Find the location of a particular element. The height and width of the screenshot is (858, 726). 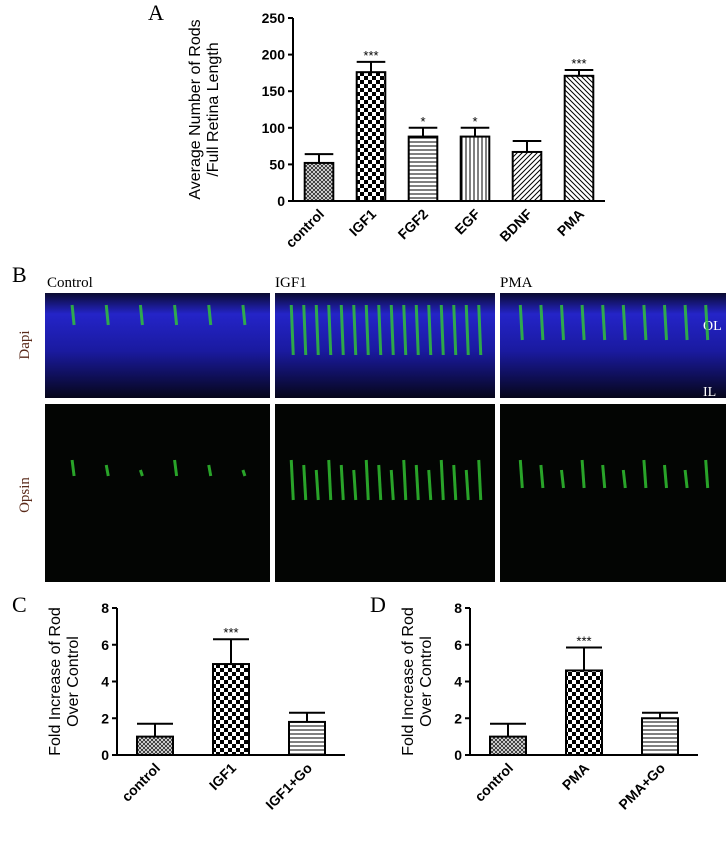

y-tick-label: 100 is located at coordinates (274, 128).